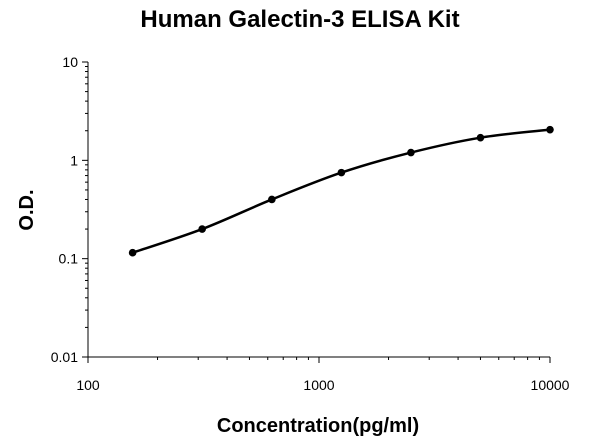  Describe the element at coordinates (27, 209) in the screenshot. I see `y-axis-title: O.D.` at that location.